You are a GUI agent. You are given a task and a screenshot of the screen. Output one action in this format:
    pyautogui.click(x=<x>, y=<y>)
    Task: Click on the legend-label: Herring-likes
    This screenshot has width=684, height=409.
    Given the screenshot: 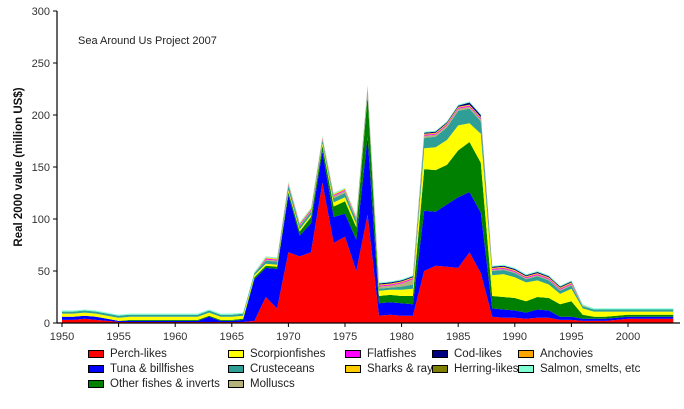 What is the action you would take?
    pyautogui.click(x=486, y=369)
    